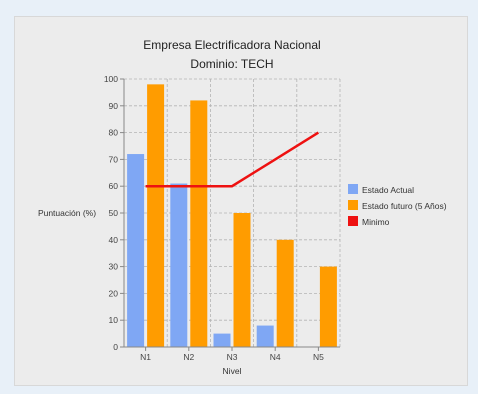 This screenshot has height=394, width=478. What do you see at coordinates (114, 133) in the screenshot?
I see `y-tick-label: 80` at bounding box center [114, 133].